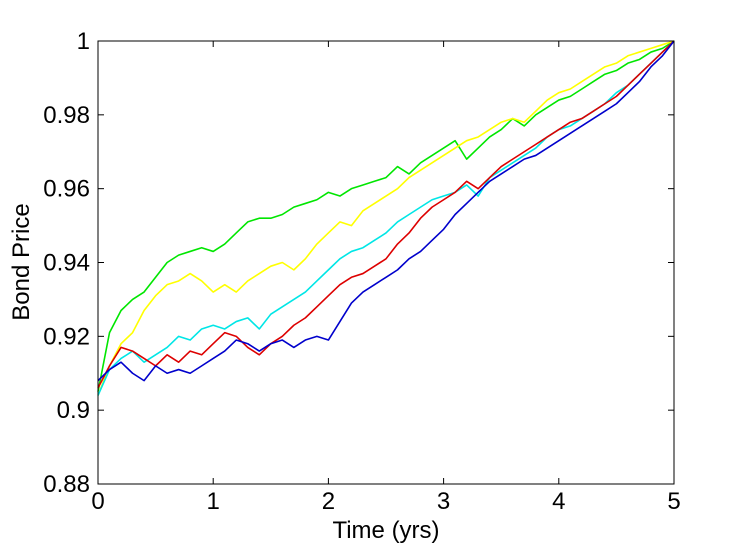  What do you see at coordinates (66, 336) in the screenshot?
I see `y-tick-label-2: 0.92` at bounding box center [66, 336].